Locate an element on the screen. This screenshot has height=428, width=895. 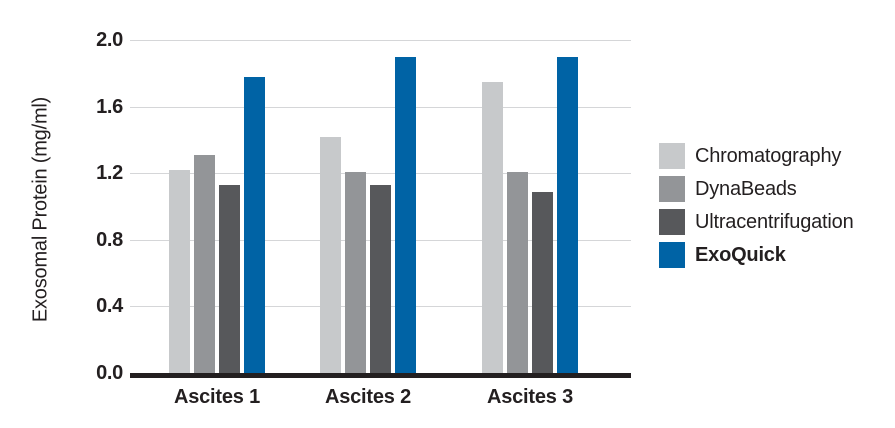
legend-item-dynabeads: DynaBeads is located at coordinates (756, 189).